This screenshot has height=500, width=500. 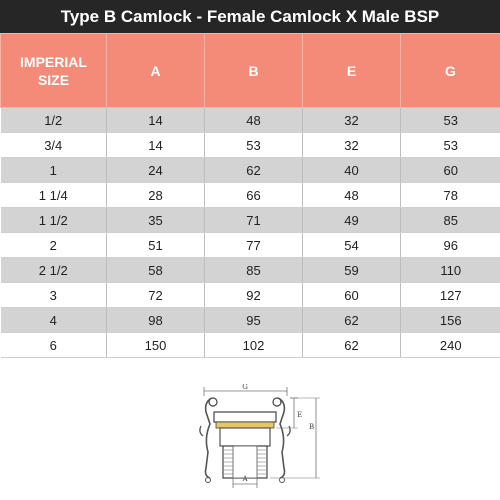 I want to click on table-row: 1 1/2 35 71 49 85, so click(x=250, y=220).